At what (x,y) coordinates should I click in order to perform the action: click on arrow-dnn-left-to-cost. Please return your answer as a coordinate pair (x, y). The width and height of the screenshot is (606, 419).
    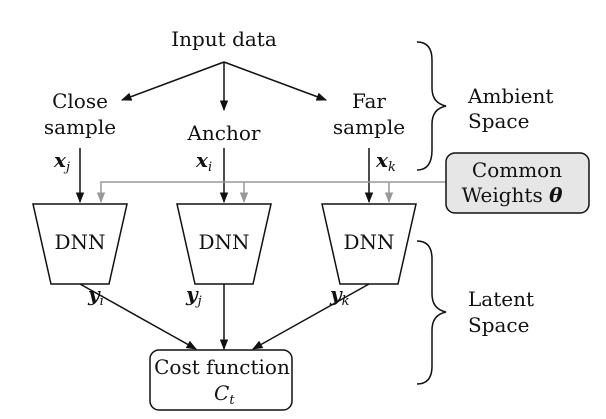
    Looking at the image, I should click on (138, 316).